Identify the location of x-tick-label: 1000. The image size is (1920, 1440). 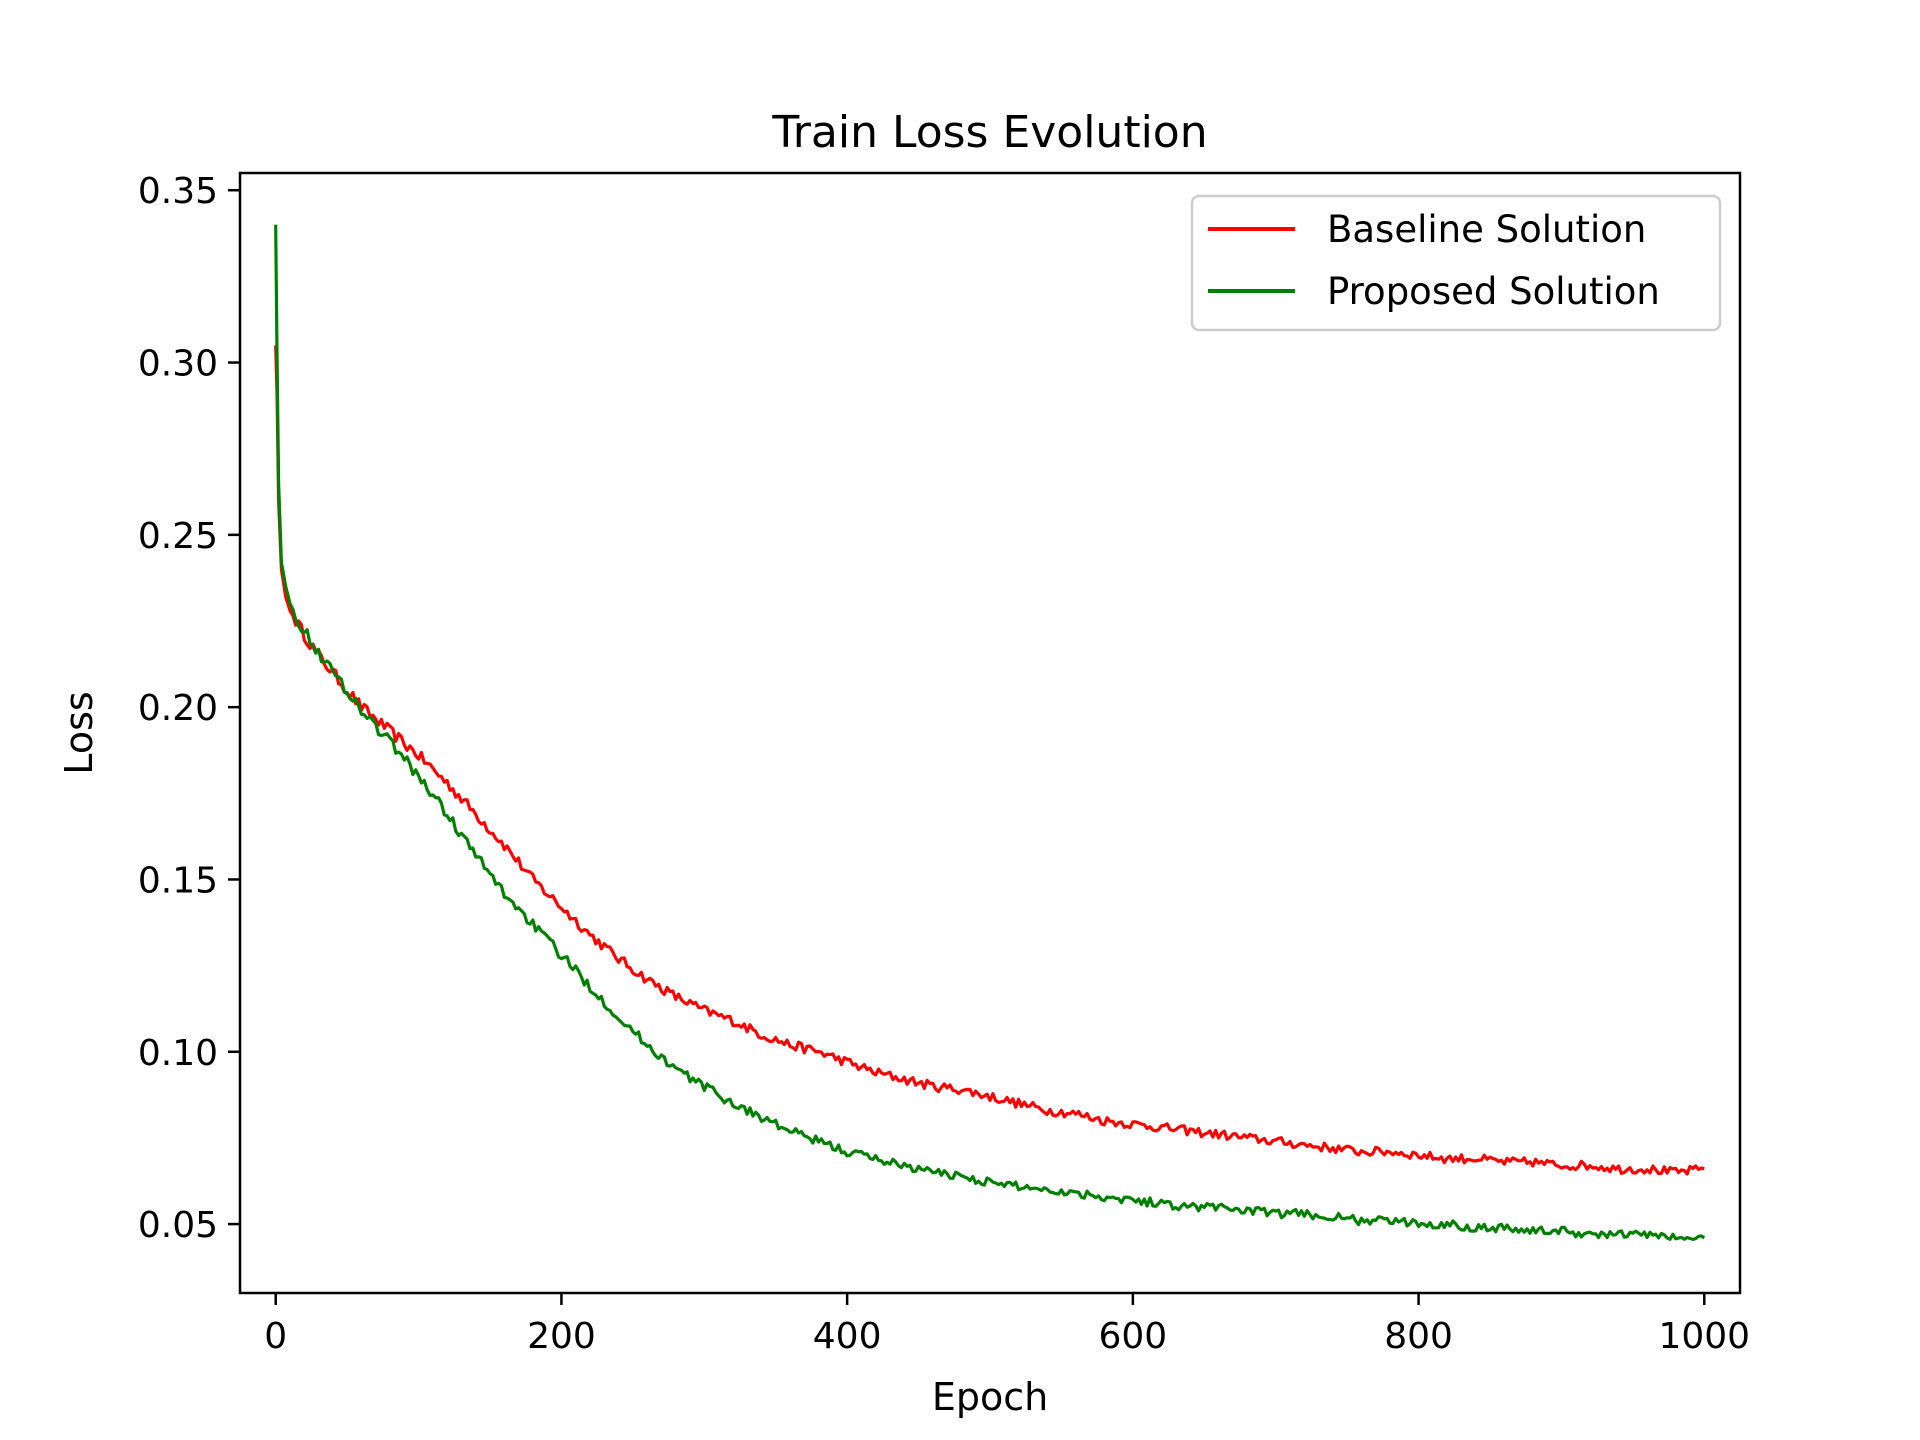
(1704, 1336).